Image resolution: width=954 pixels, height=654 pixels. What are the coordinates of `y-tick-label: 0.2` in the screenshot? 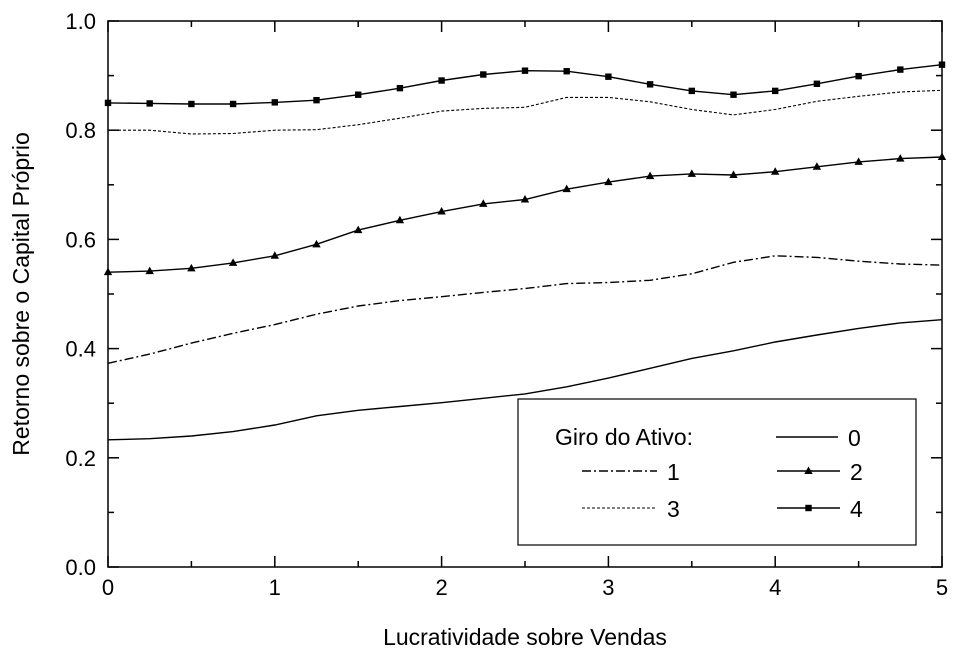 It's located at (80, 458).